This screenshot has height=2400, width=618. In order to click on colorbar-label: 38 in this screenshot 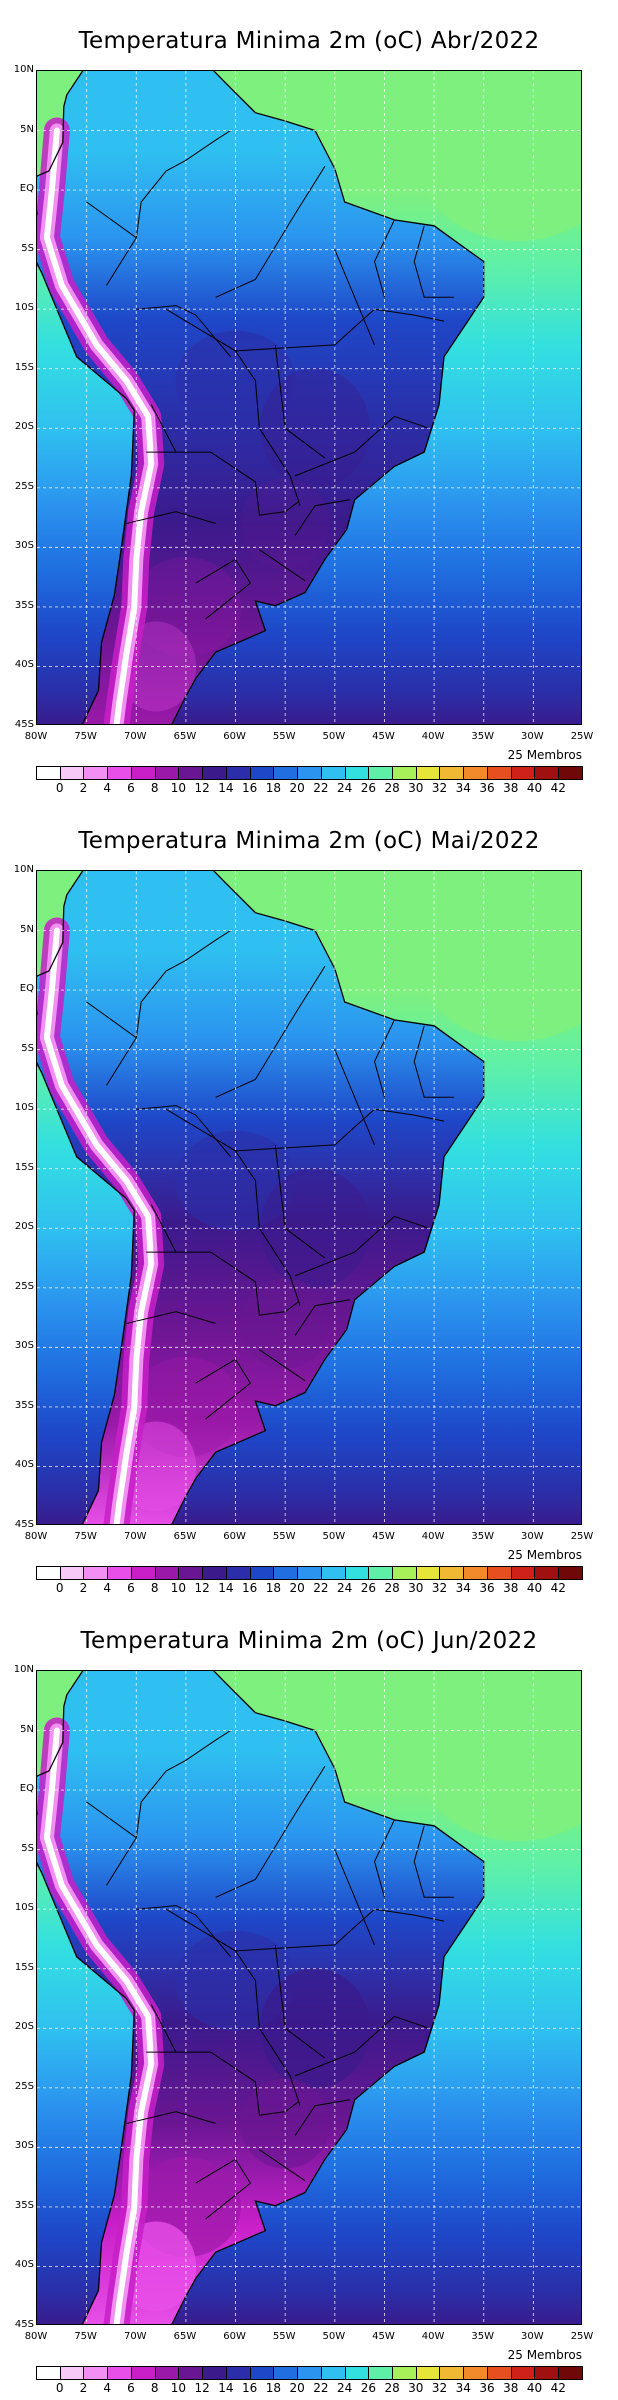, I will do `click(511, 2388)`.